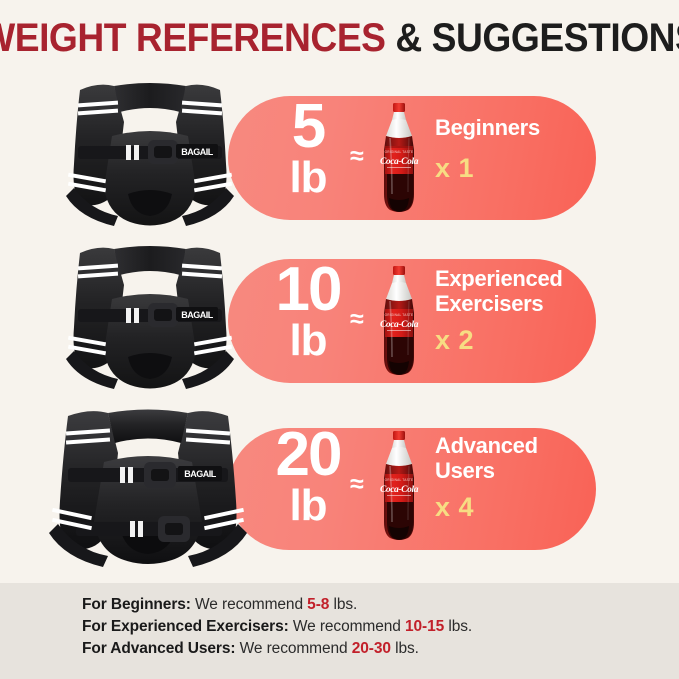  What do you see at coordinates (424, 626) in the screenshot?
I see `recommendation-range: 10-15` at bounding box center [424, 626].